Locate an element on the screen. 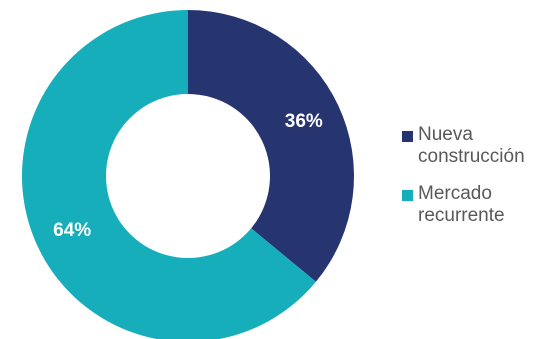 The height and width of the screenshot is (339, 555). legend-item-mercado-recurrente: Mercado recurrente is located at coordinates (478, 205).